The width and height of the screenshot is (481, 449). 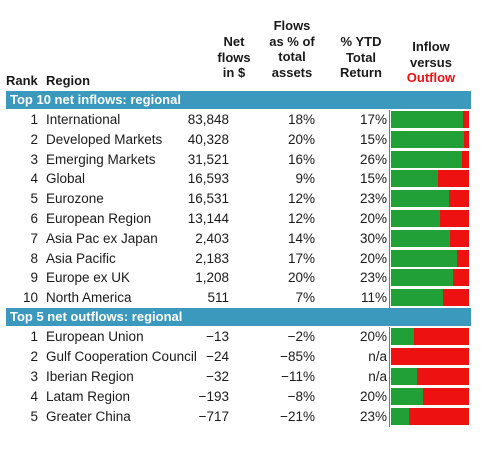 I want to click on header-versus: versus, so click(x=431, y=62).